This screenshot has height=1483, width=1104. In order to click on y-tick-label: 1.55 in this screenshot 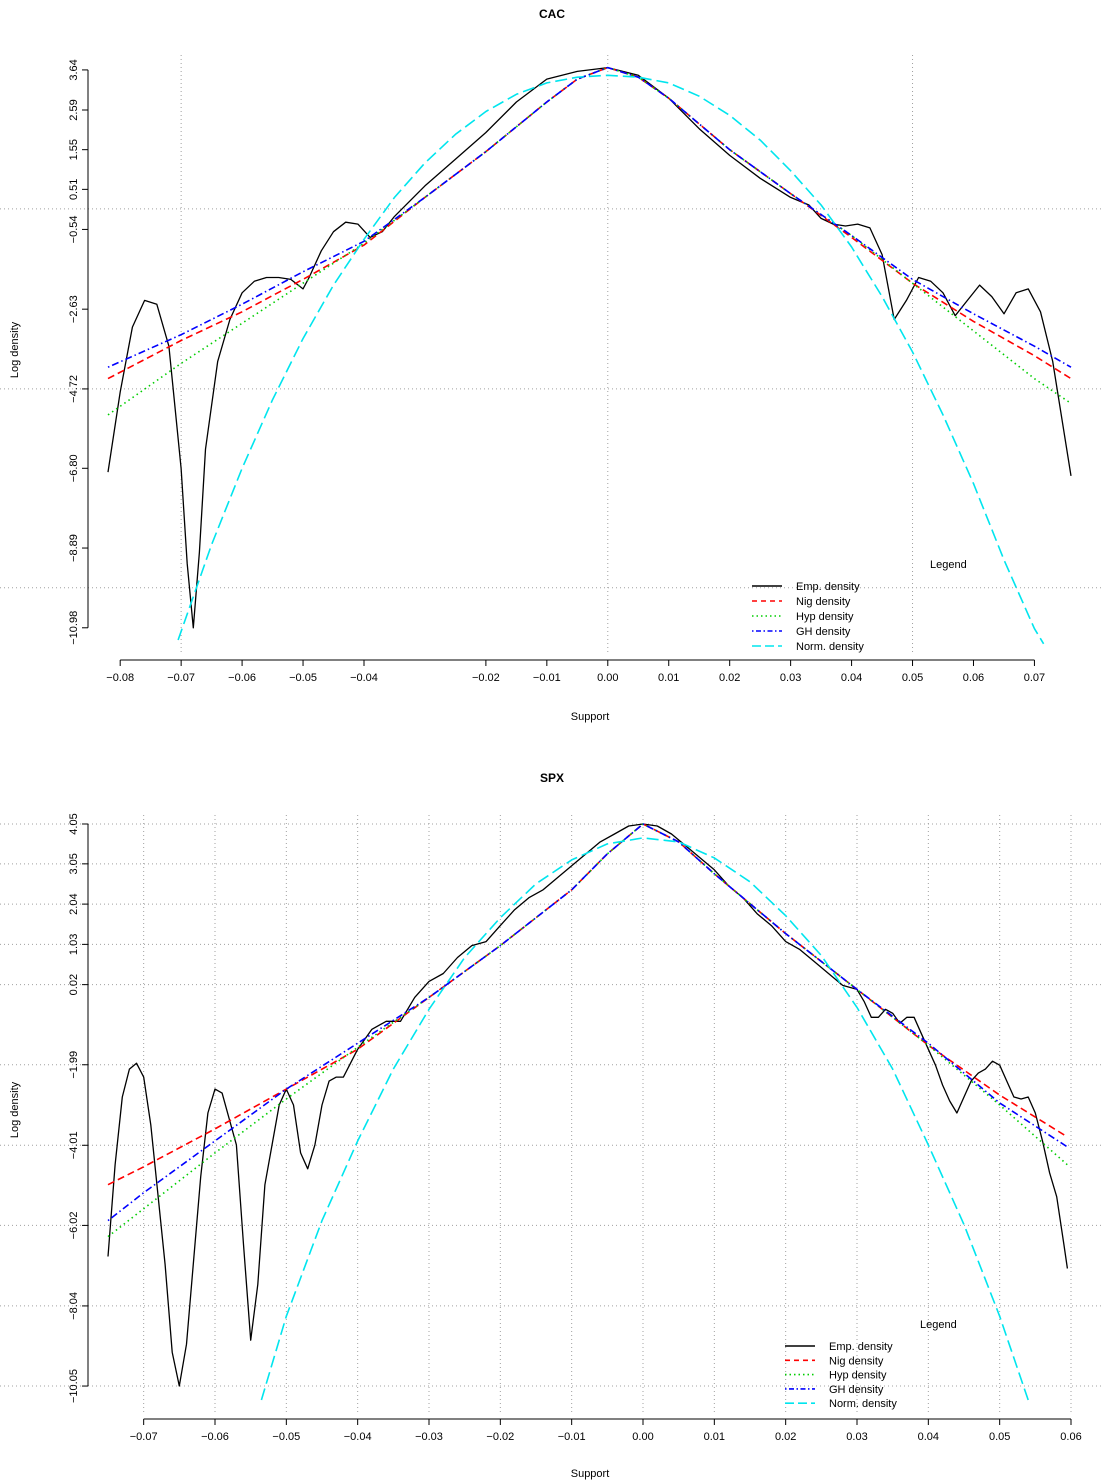, I will do `click(74, 149)`.